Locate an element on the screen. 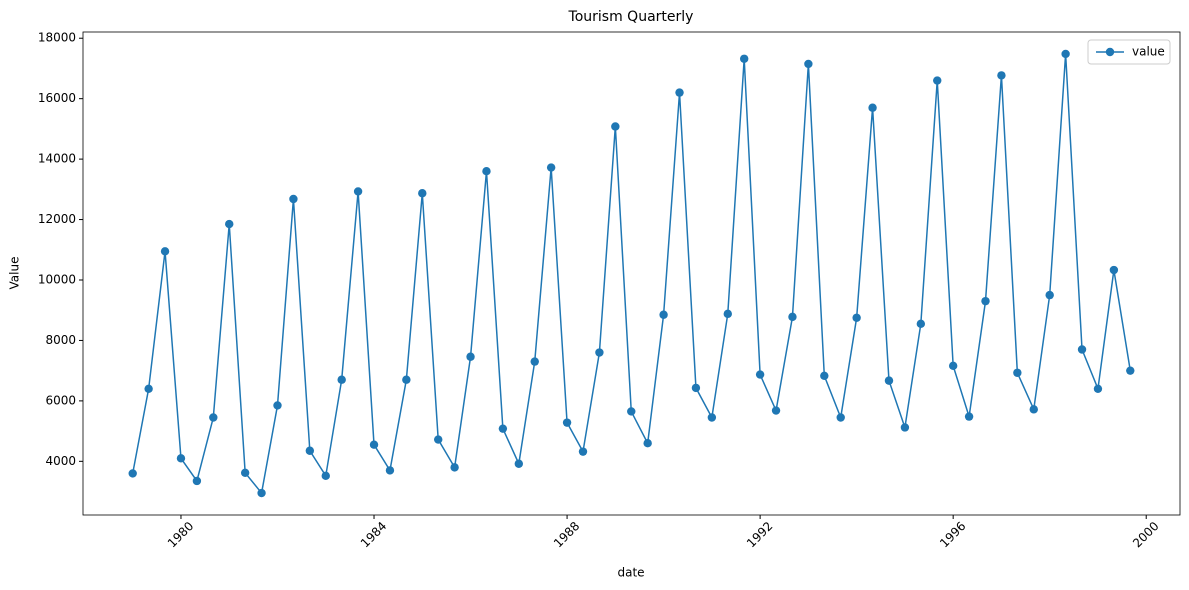 This screenshot has width=1189, height=590. x-tick-label: 1996 is located at coordinates (952, 534).